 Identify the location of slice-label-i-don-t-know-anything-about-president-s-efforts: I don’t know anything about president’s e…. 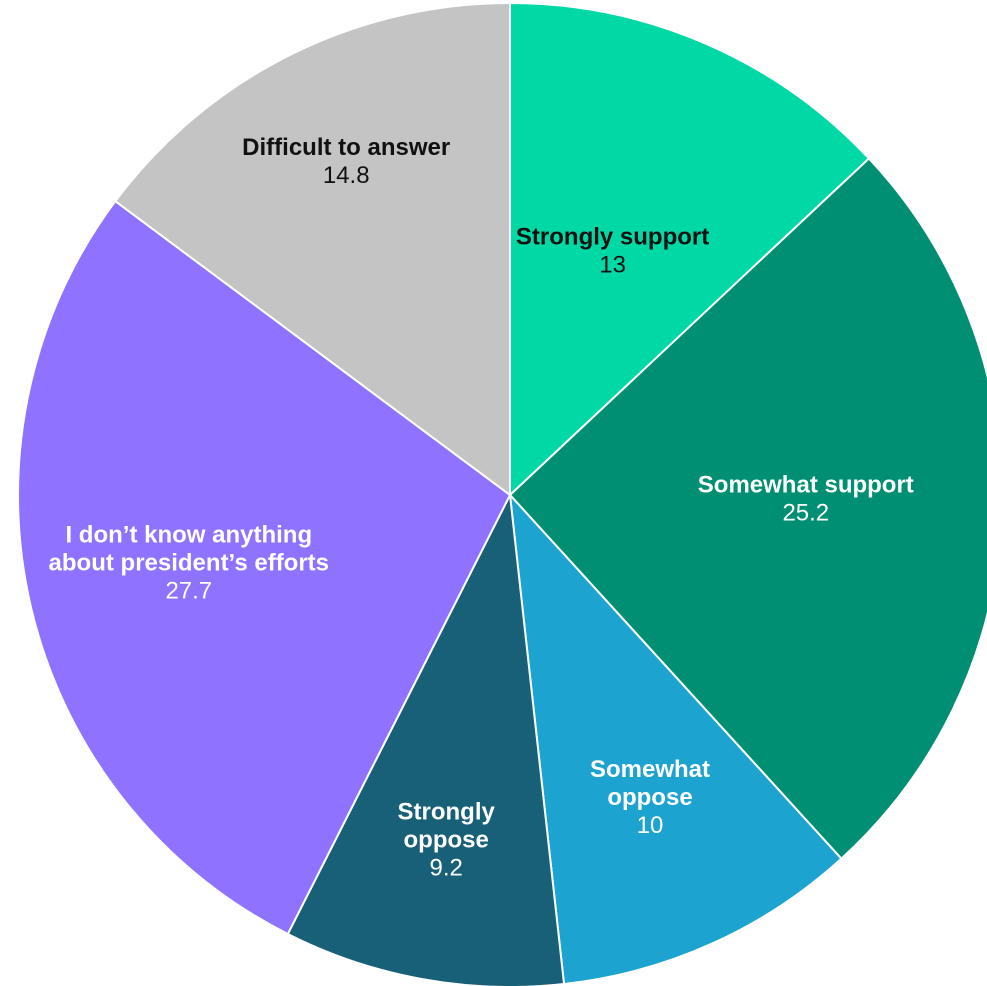
(189, 563).